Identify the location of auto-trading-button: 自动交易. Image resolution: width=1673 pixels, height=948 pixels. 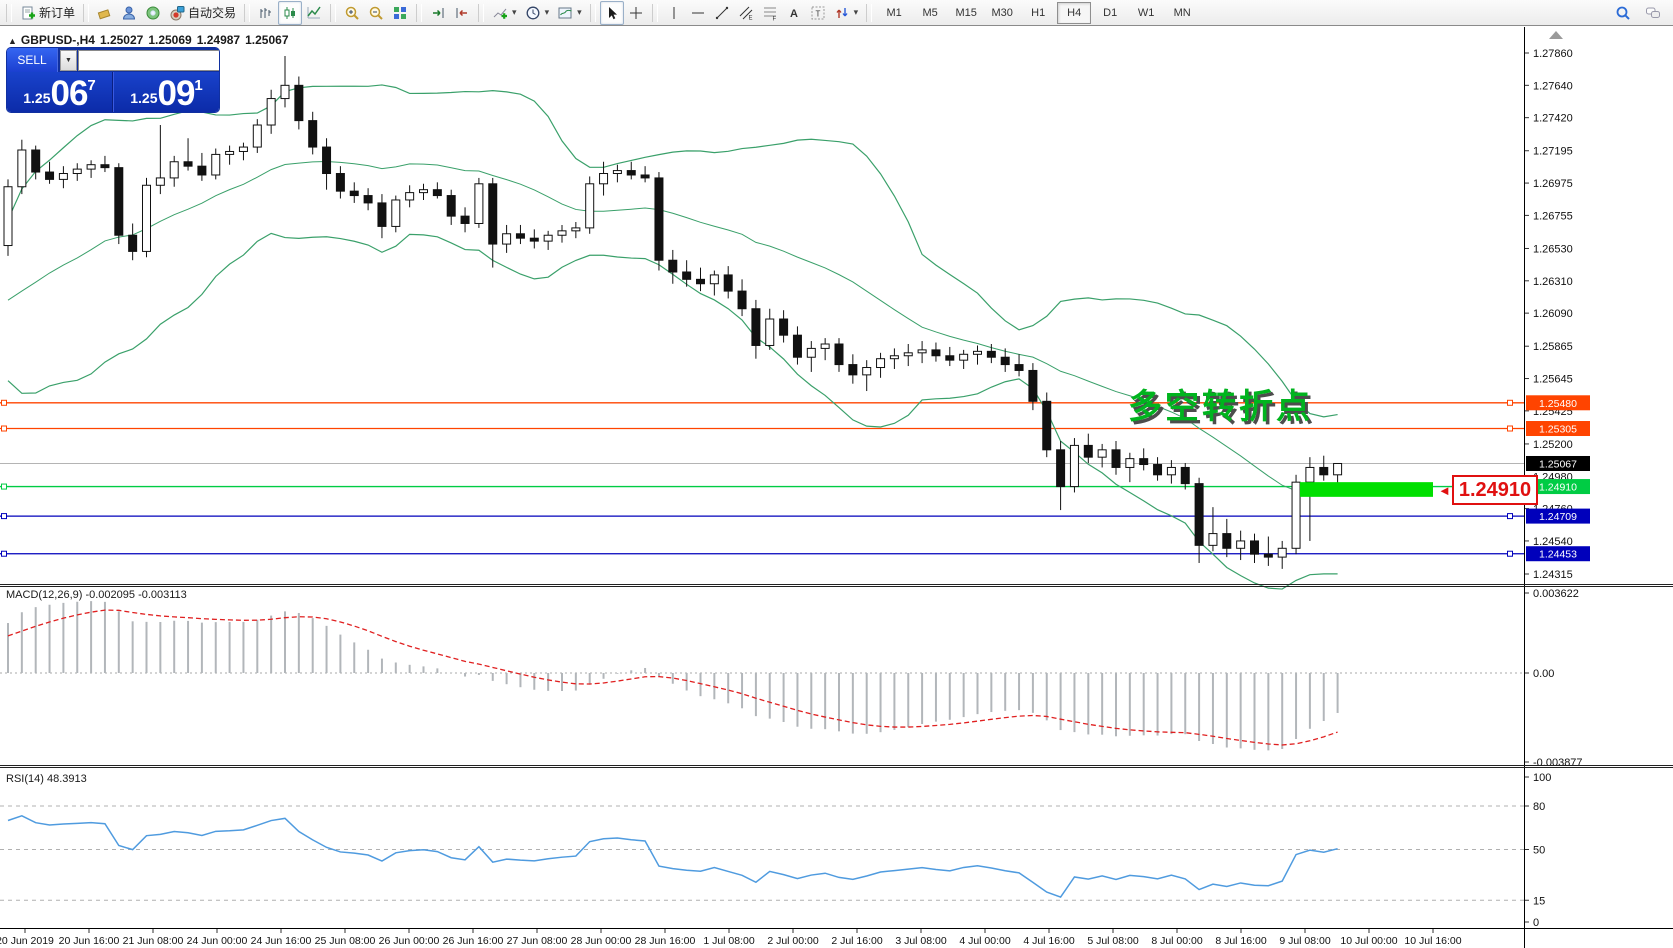
(202, 13).